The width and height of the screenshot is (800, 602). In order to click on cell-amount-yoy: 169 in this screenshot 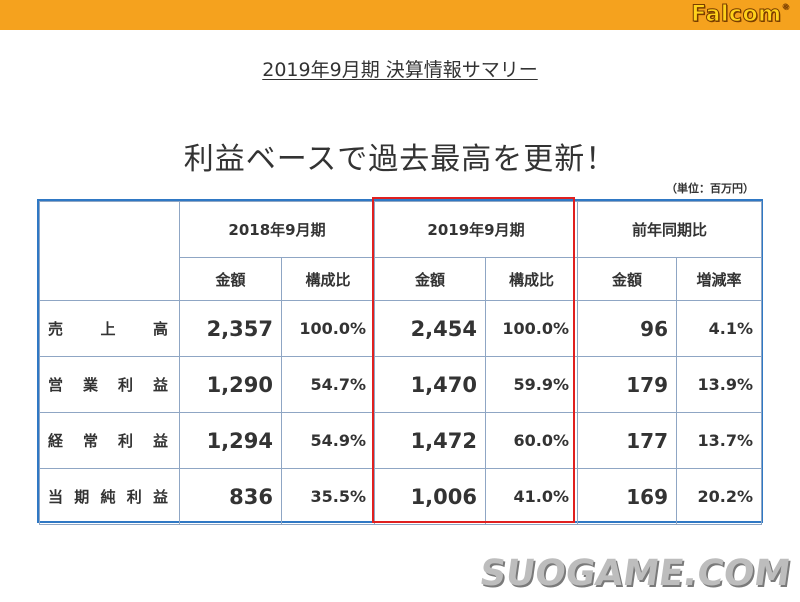, I will do `click(627, 496)`.